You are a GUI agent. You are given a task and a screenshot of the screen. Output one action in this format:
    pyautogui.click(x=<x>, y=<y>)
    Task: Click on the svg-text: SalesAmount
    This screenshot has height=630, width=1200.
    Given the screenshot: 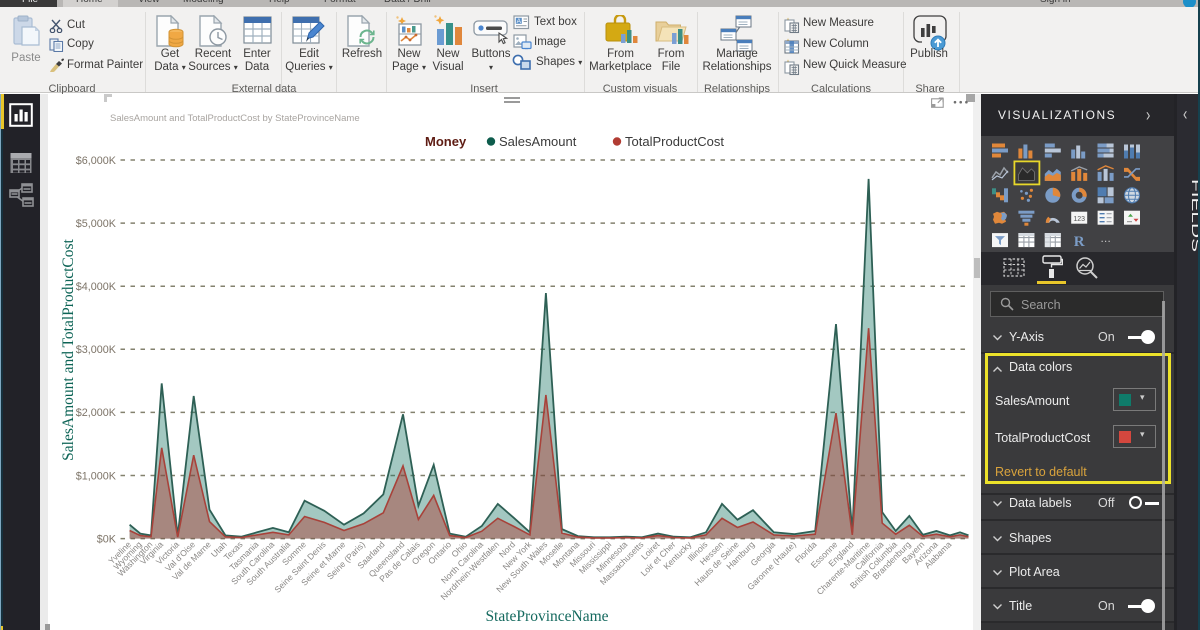 What is the action you would take?
    pyautogui.click(x=538, y=141)
    